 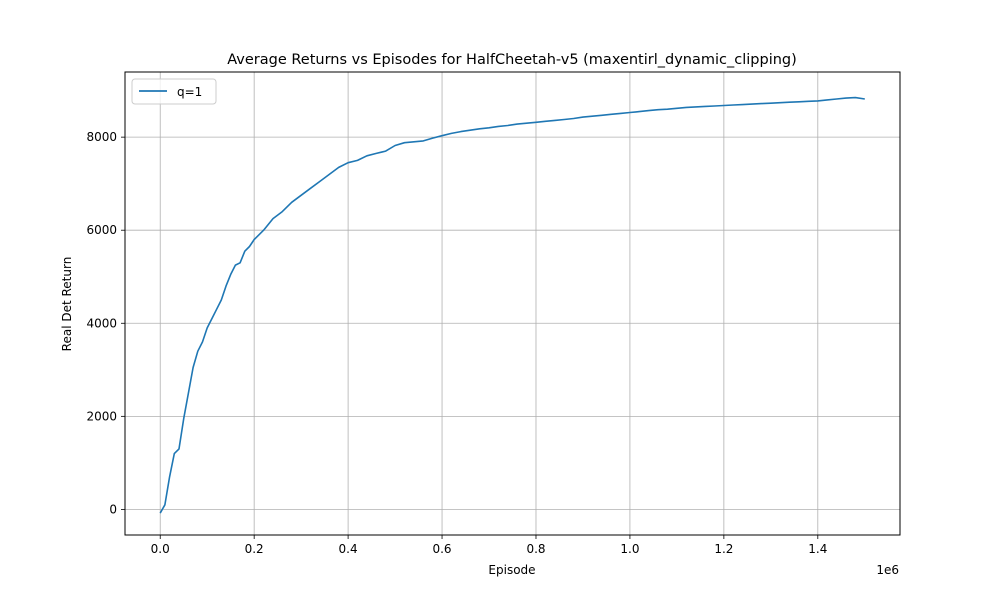 I want to click on x-axis-label: Episode, so click(x=511, y=570).